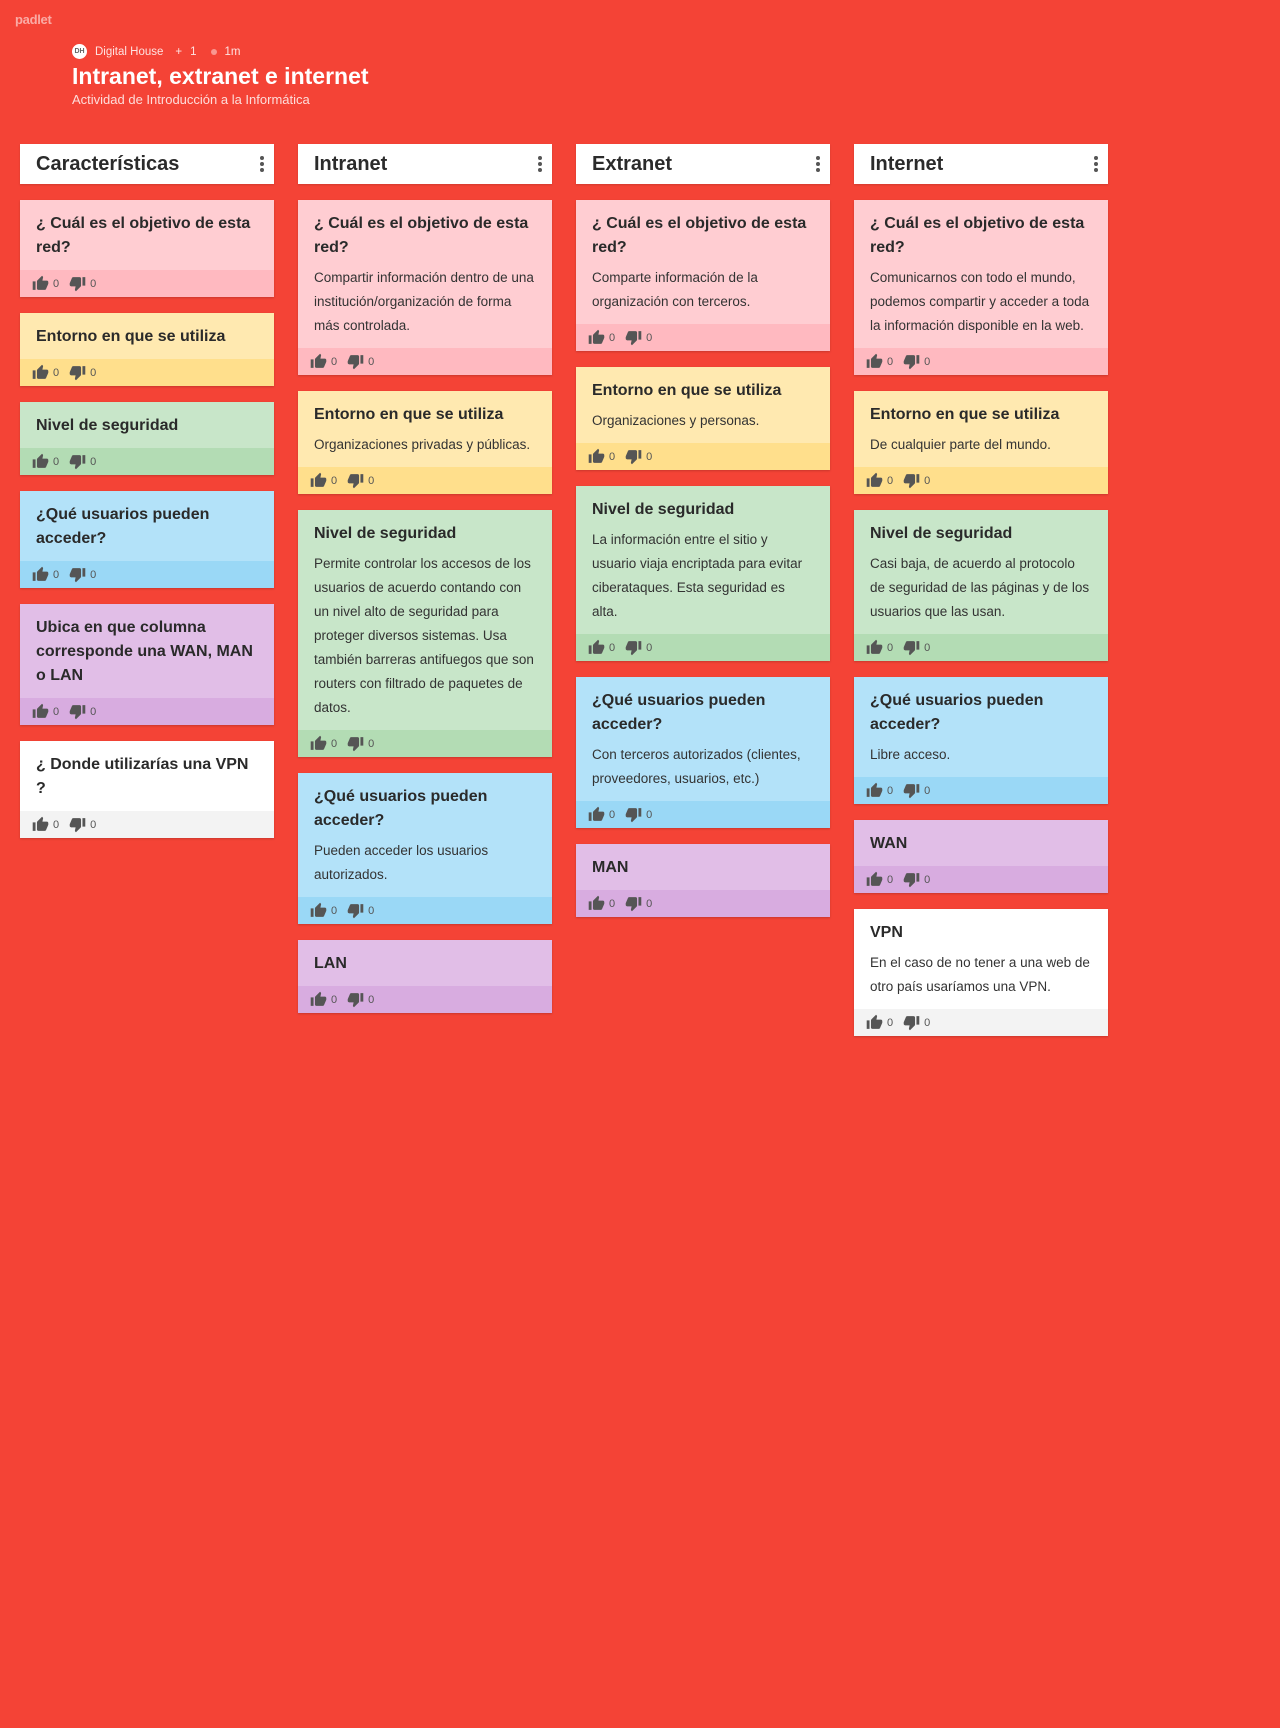 This screenshot has height=1728, width=1280. I want to click on post-card: MAN 0 0, so click(703, 880).